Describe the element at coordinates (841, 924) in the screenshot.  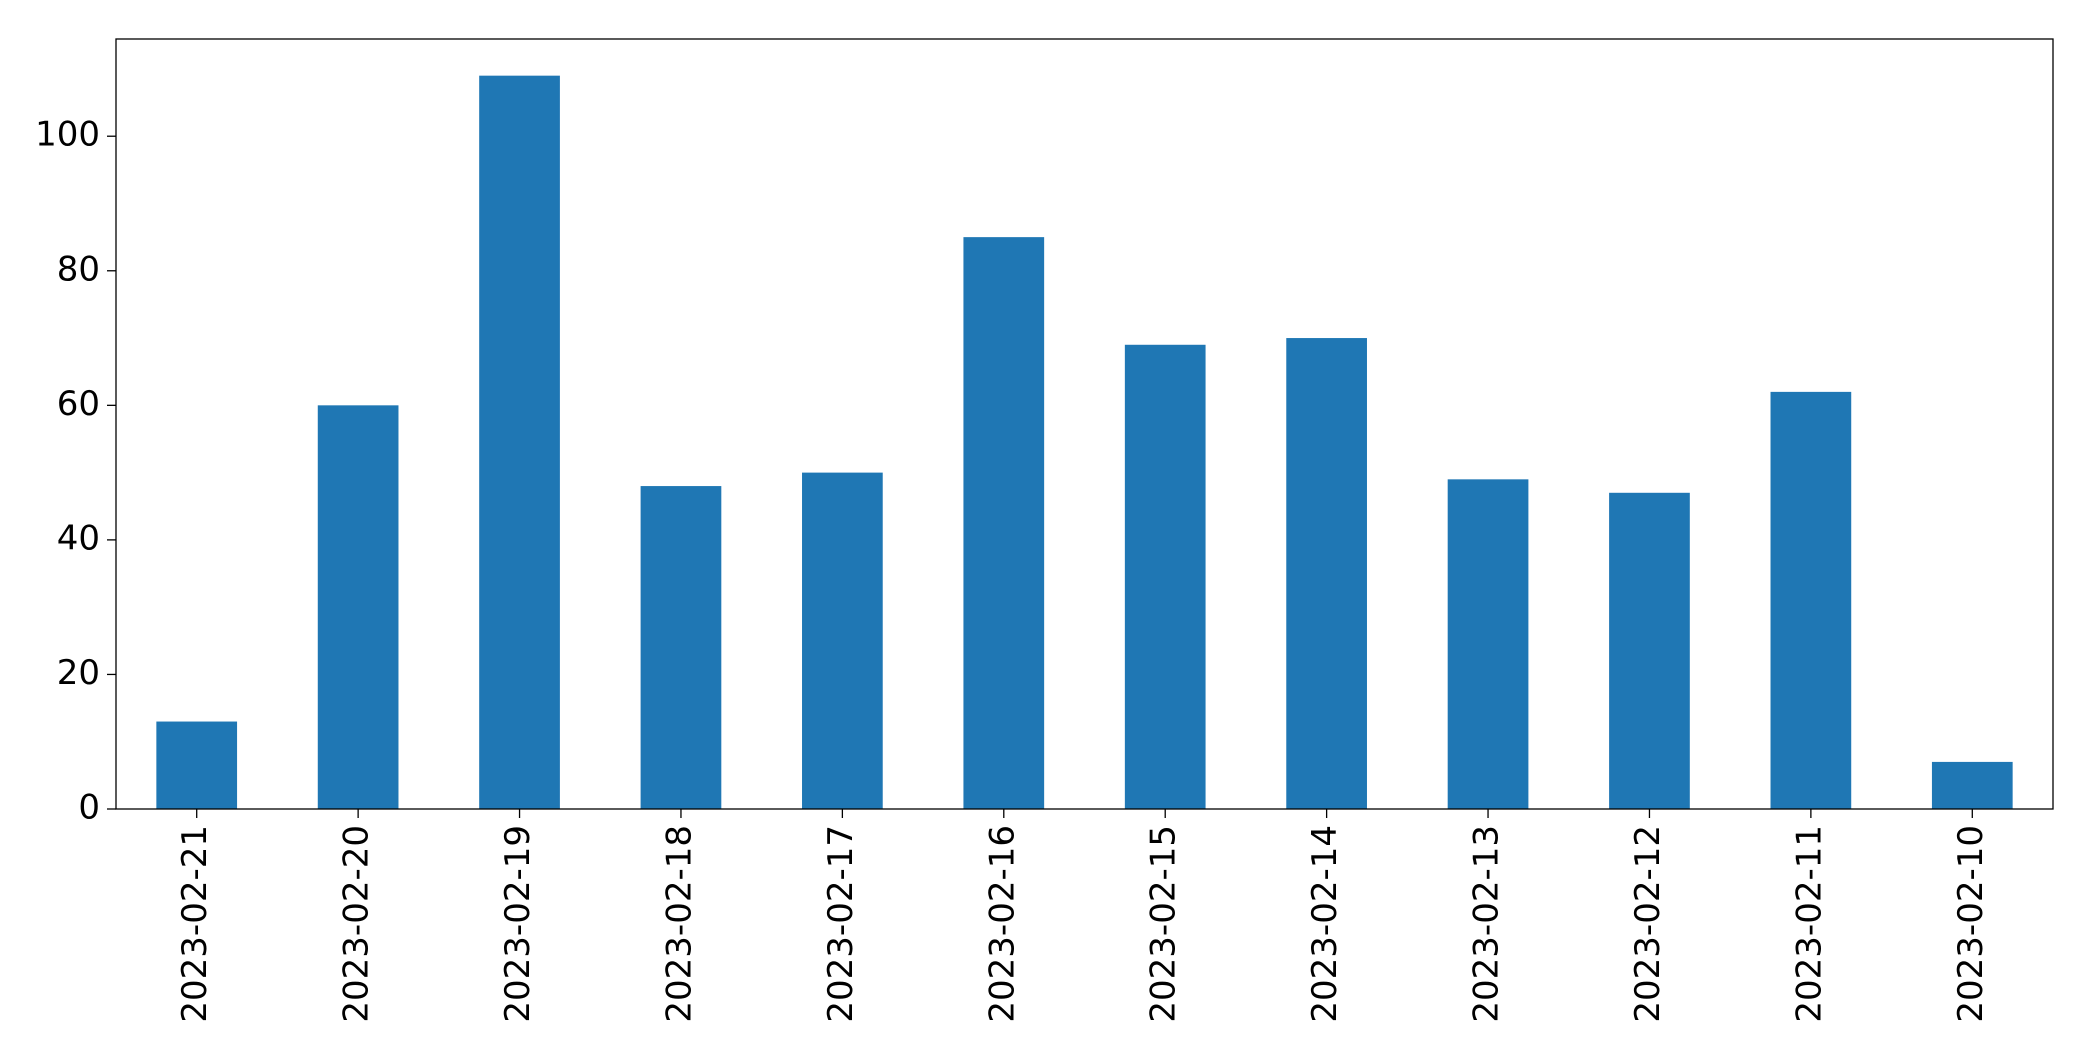
I see `x-tick-label: 2023-02-17` at that location.